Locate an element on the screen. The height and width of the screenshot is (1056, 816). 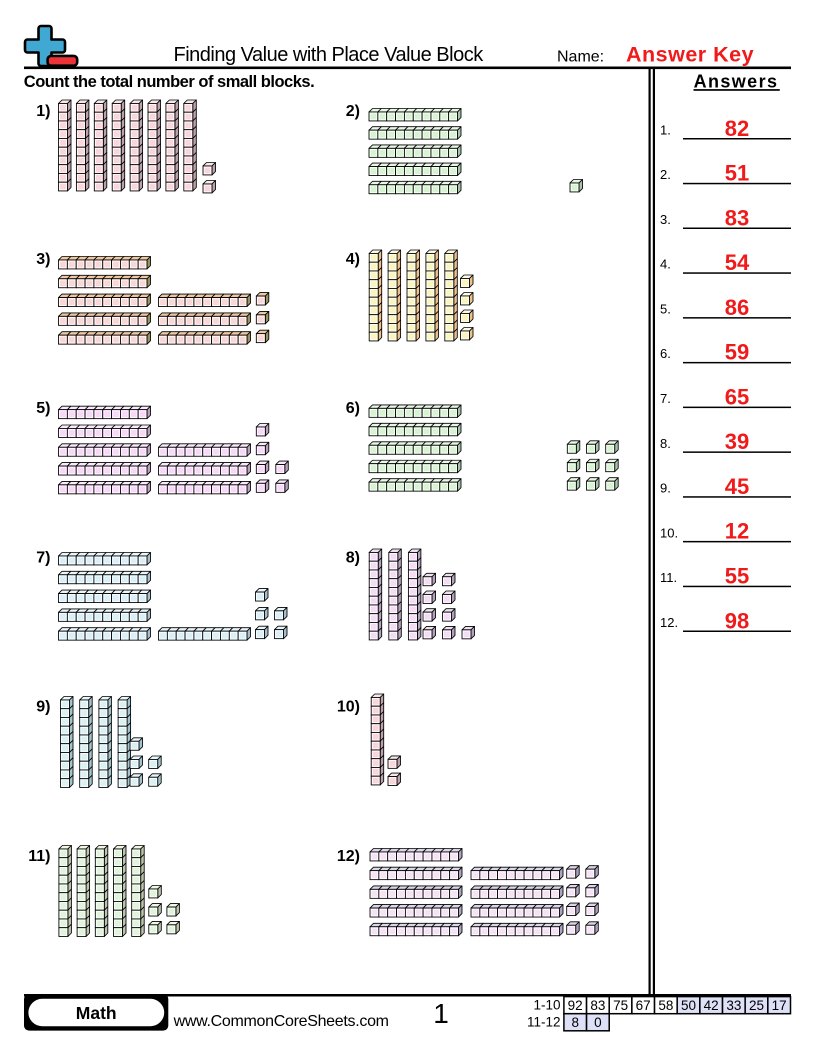
svg-text: 39 is located at coordinates (737, 441).